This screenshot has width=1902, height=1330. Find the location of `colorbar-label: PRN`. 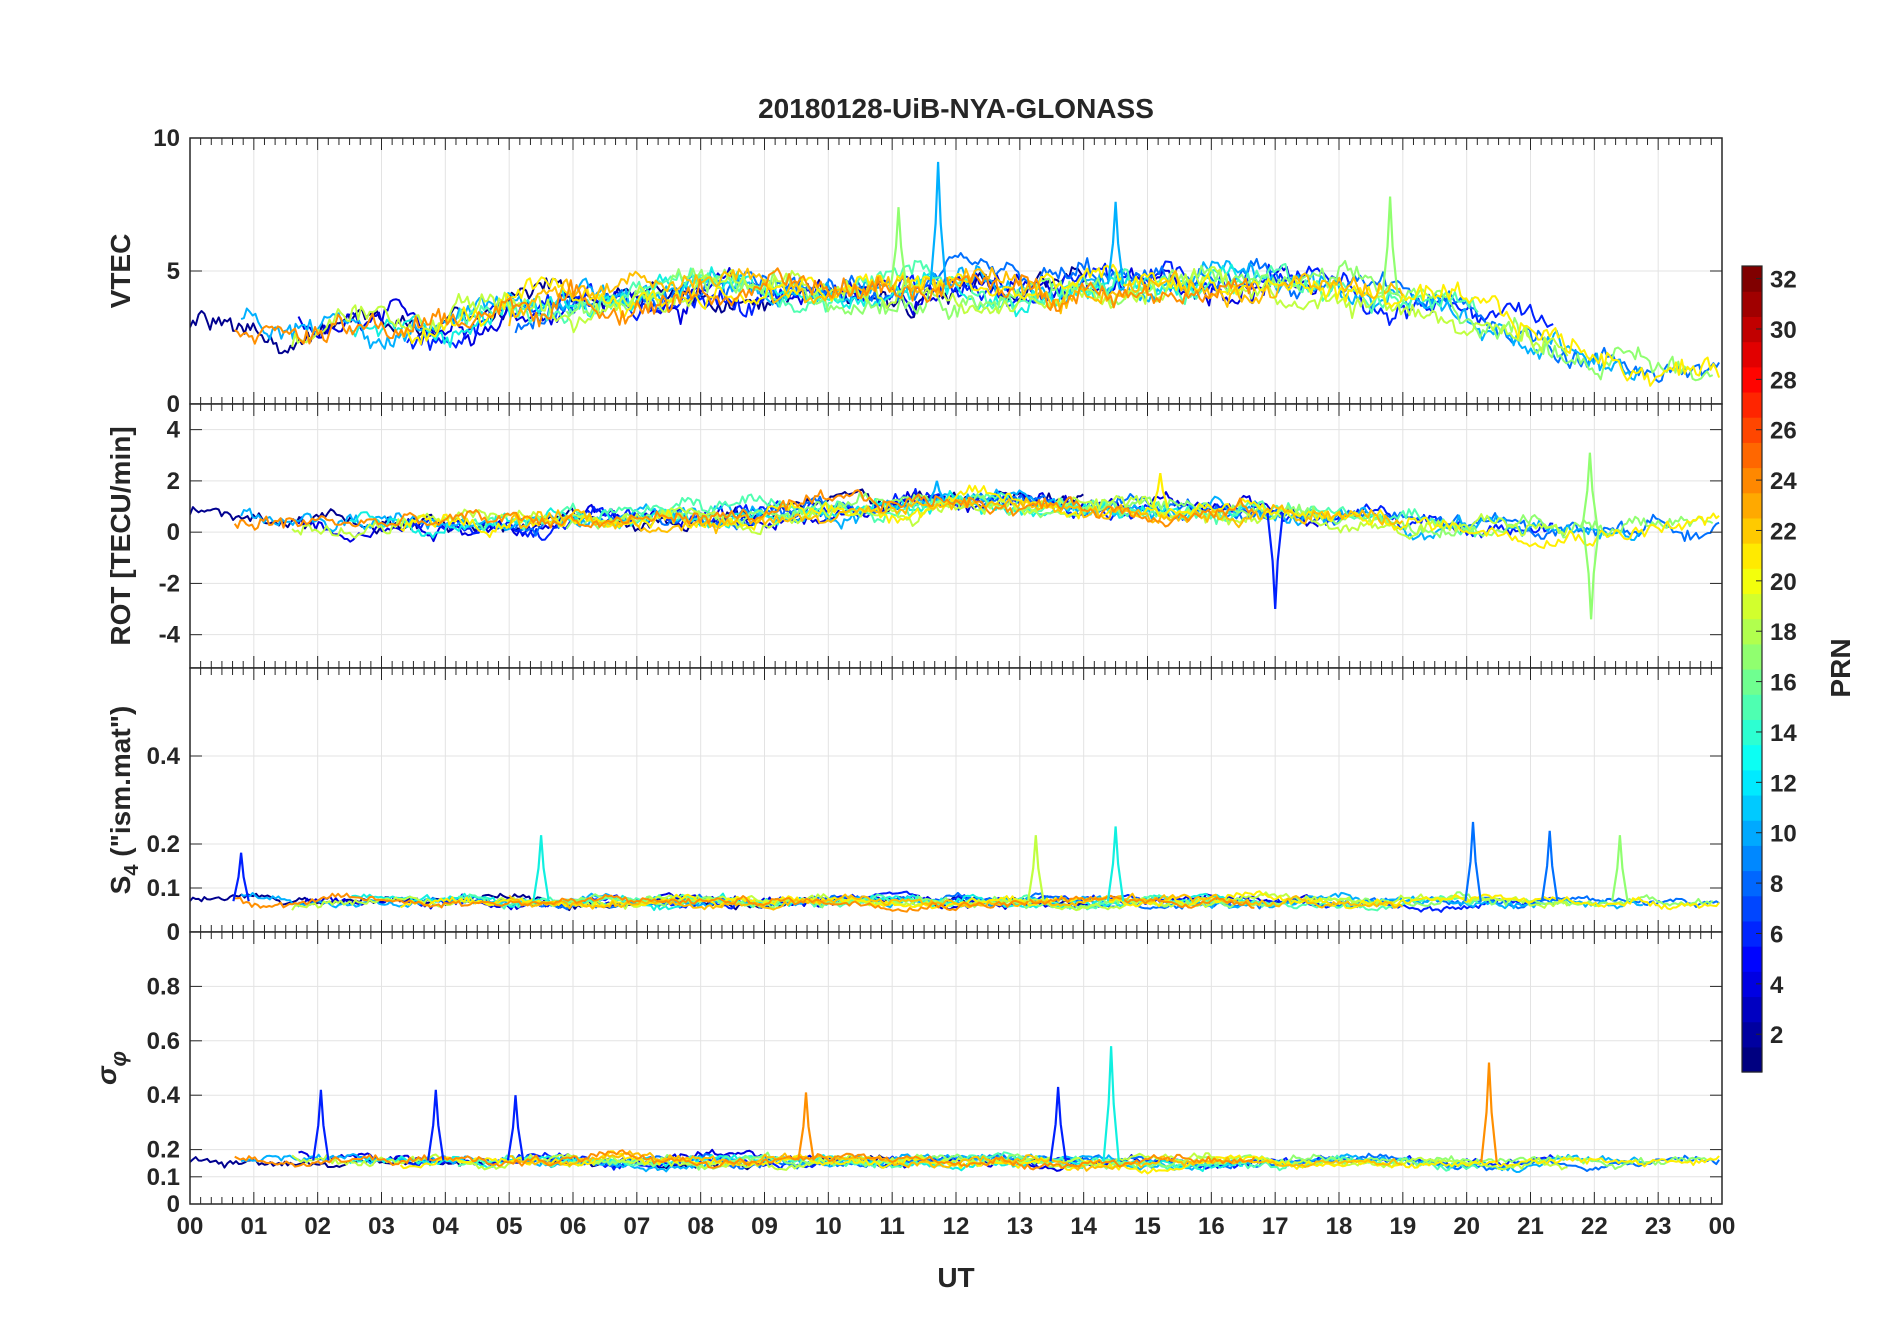

colorbar-label: PRN is located at coordinates (1840, 667).